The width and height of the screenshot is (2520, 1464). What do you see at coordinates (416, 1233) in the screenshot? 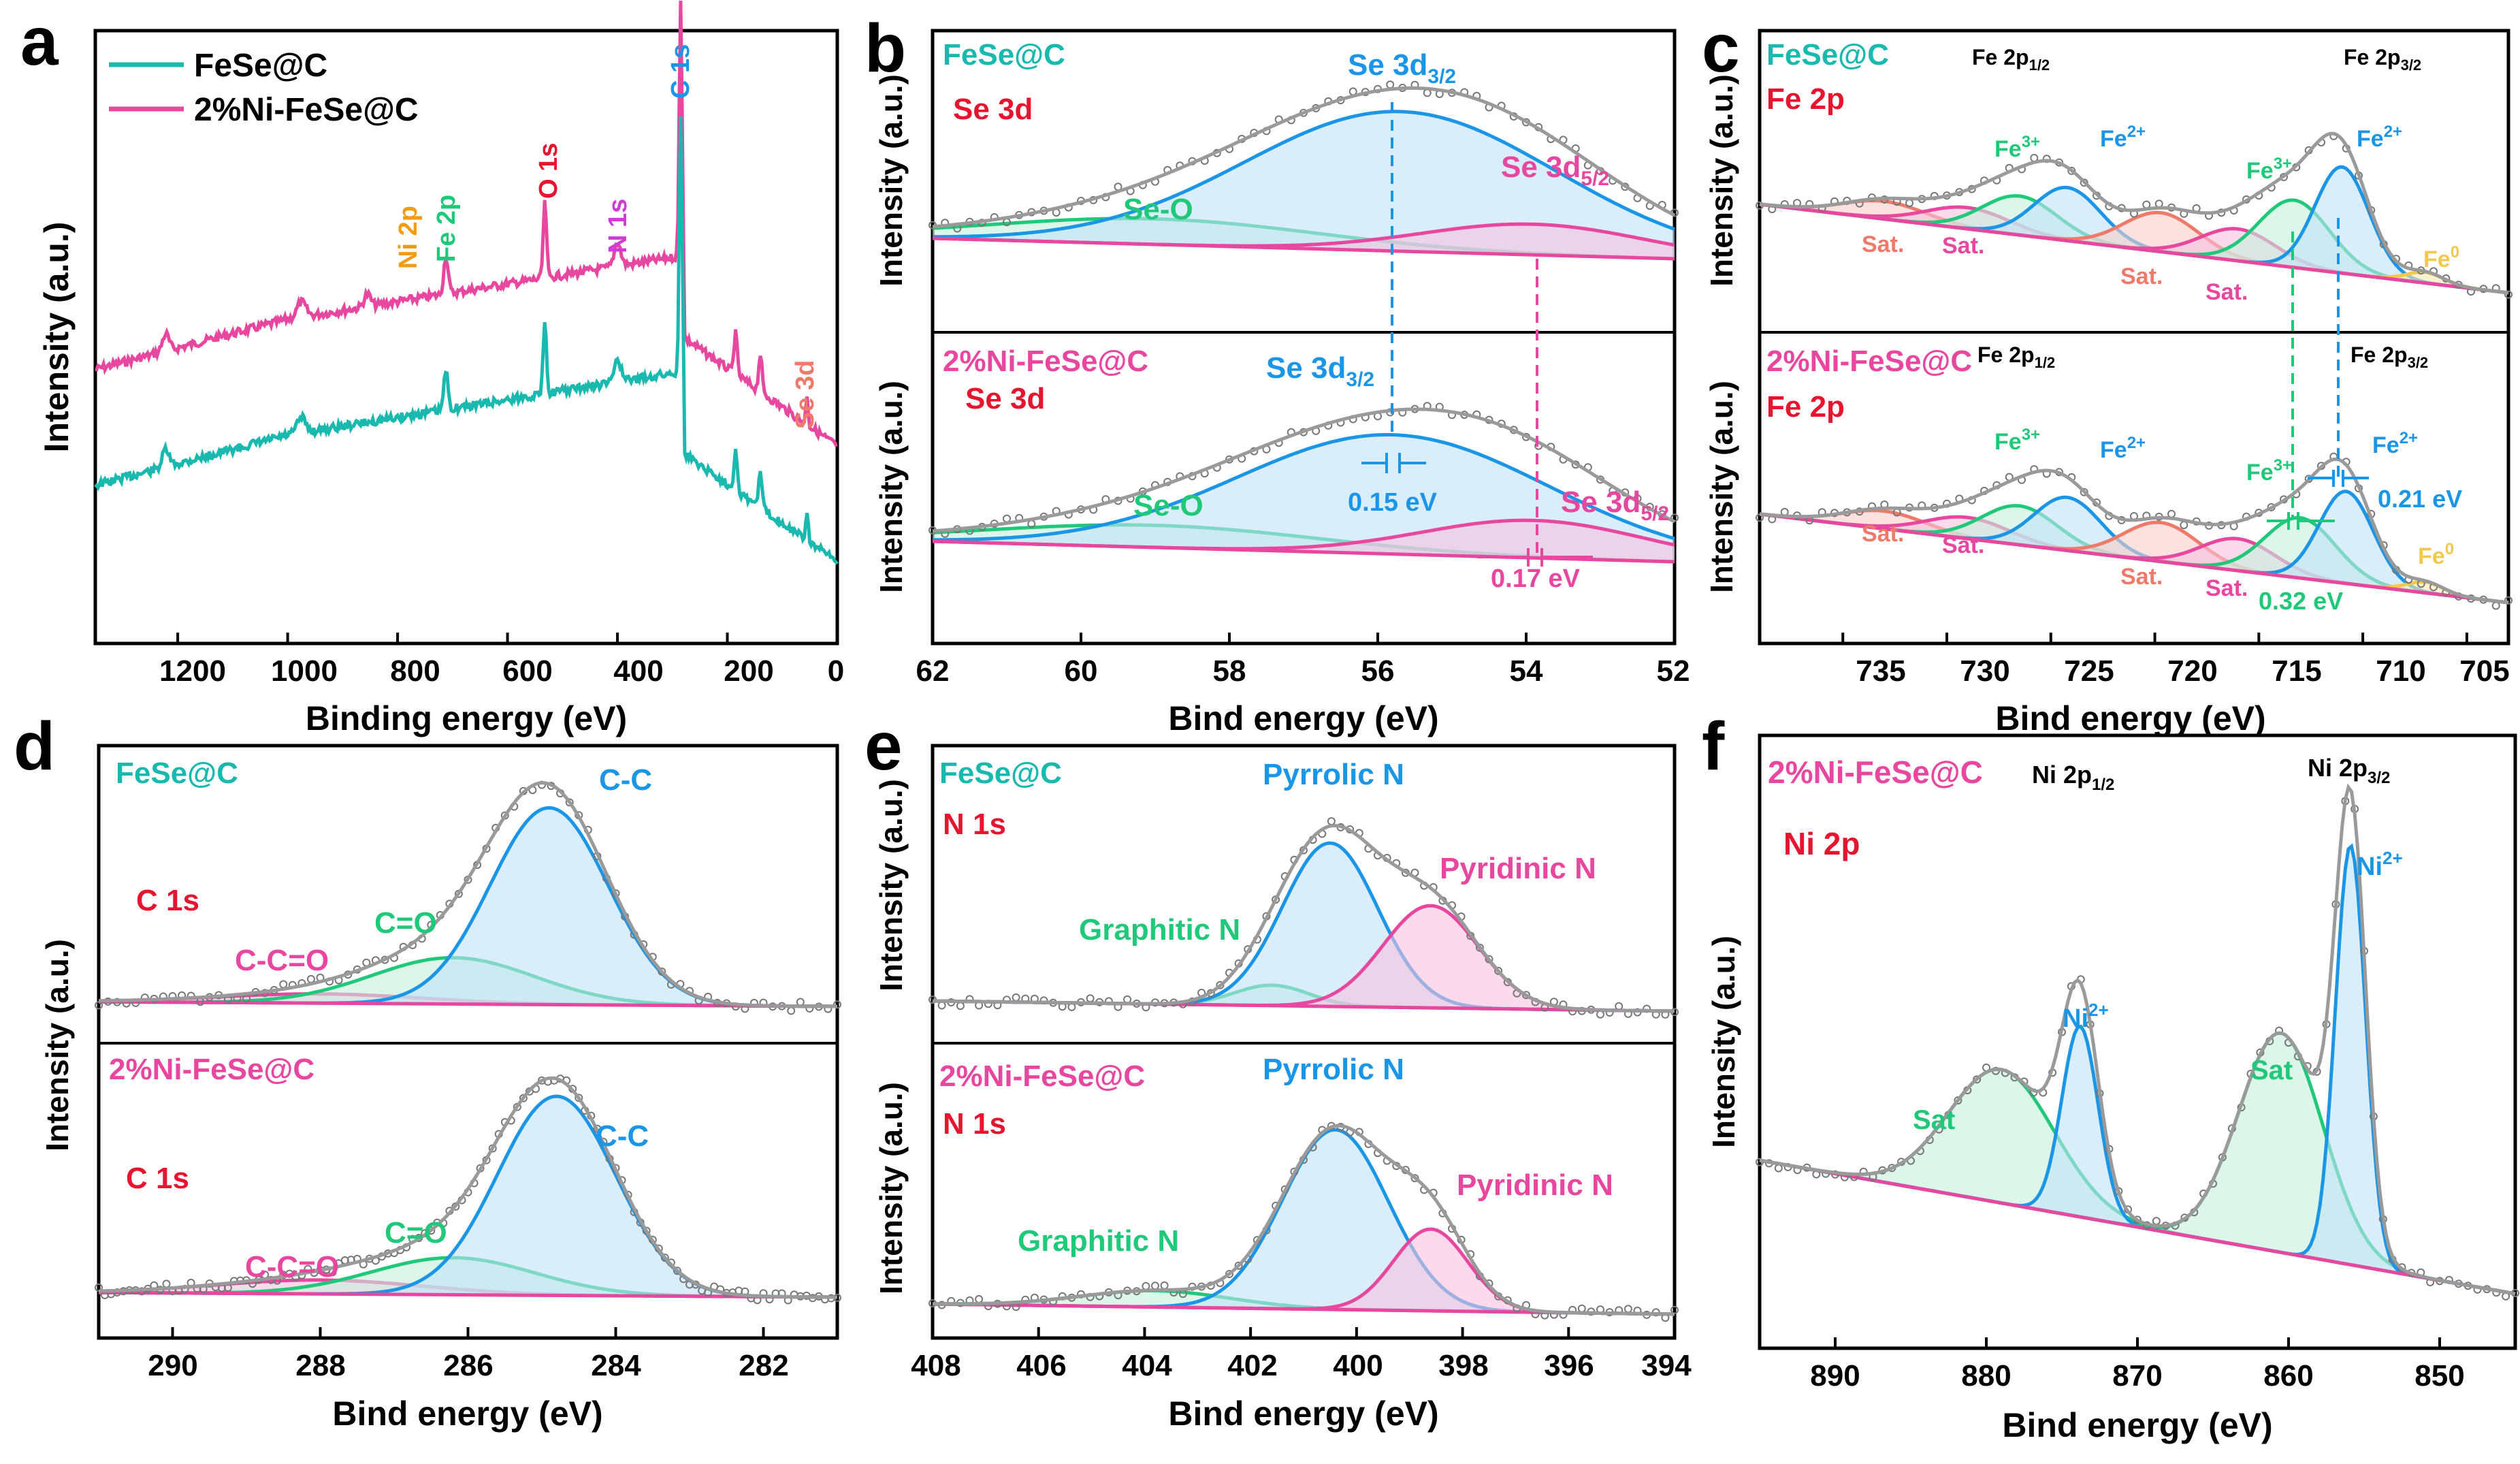
I see `peak-label-co-d2: C=O` at bounding box center [416, 1233].